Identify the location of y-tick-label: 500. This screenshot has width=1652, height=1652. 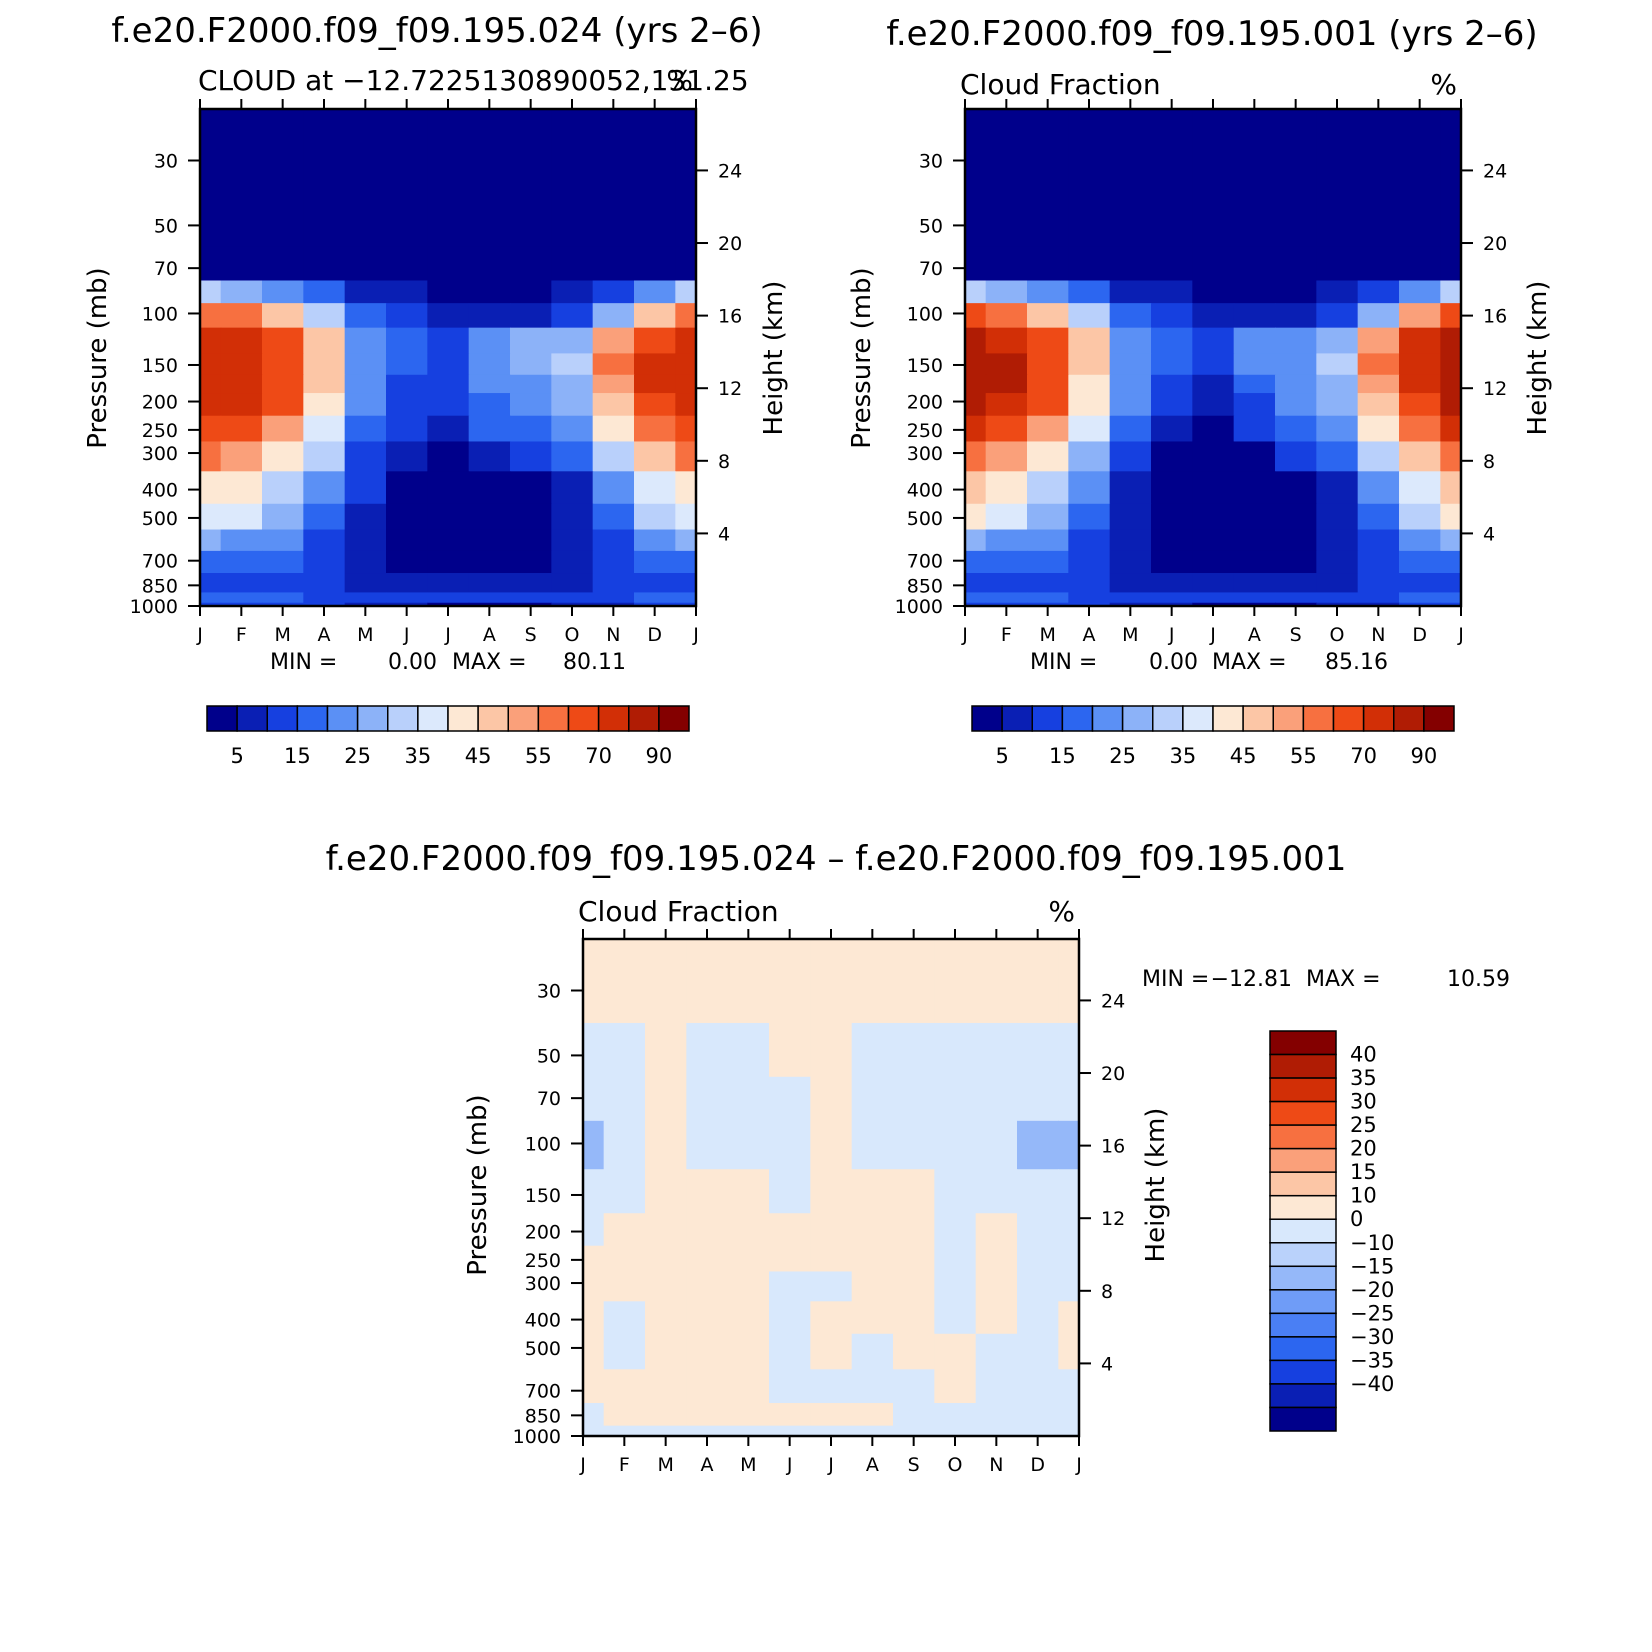
(543, 1349).